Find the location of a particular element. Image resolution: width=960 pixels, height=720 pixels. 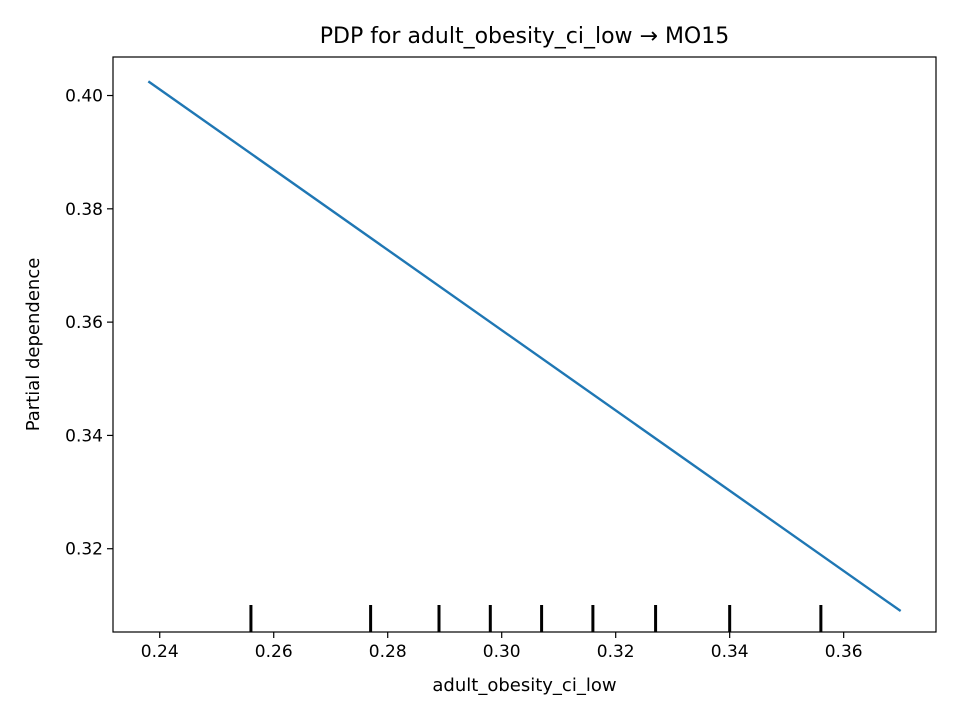

y-tick-label: 0.32 is located at coordinates (84, 550).